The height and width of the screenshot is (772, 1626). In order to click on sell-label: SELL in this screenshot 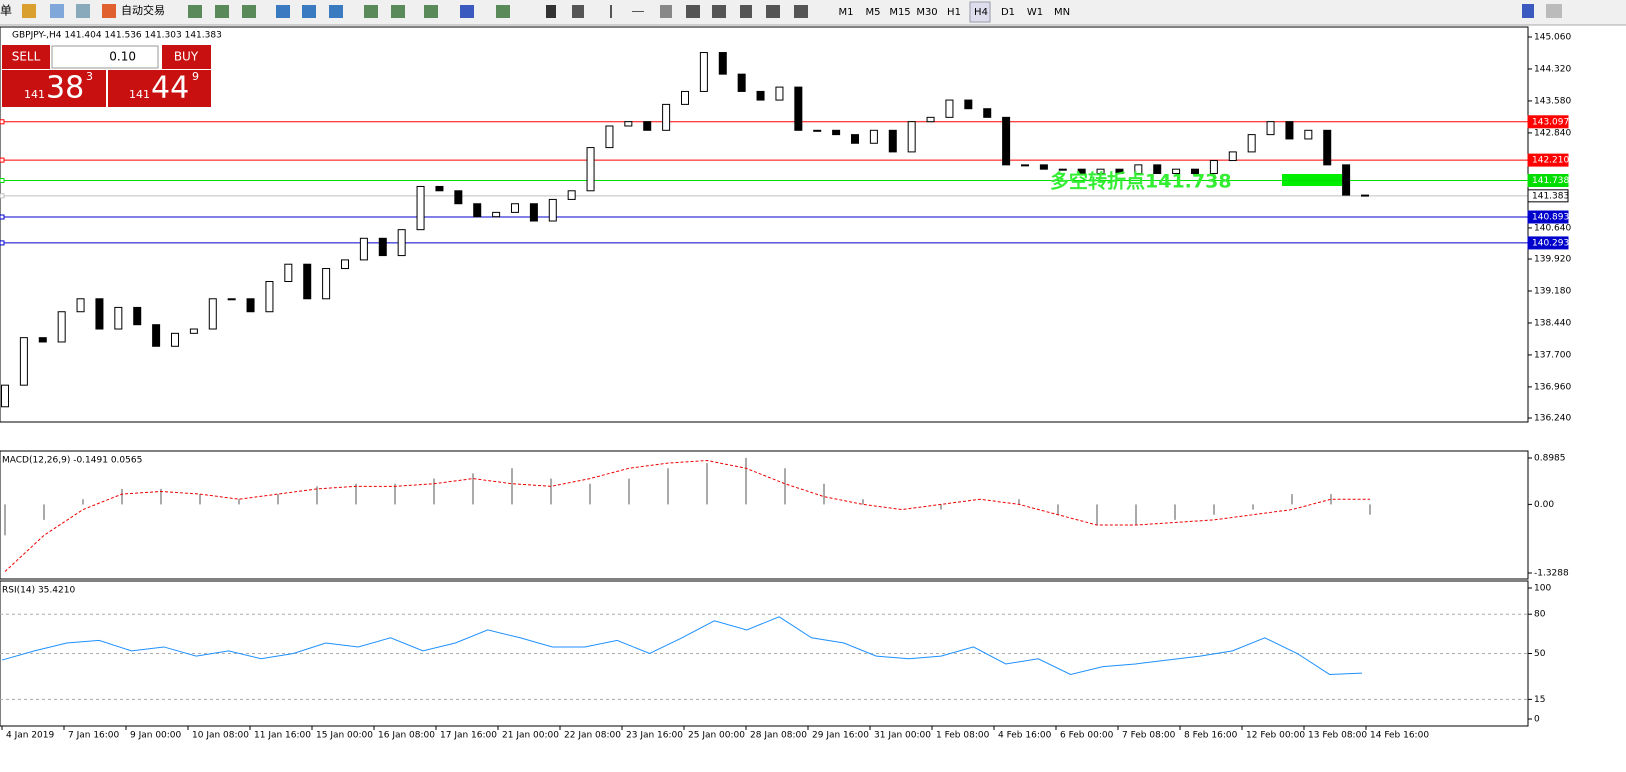, I will do `click(26, 57)`.